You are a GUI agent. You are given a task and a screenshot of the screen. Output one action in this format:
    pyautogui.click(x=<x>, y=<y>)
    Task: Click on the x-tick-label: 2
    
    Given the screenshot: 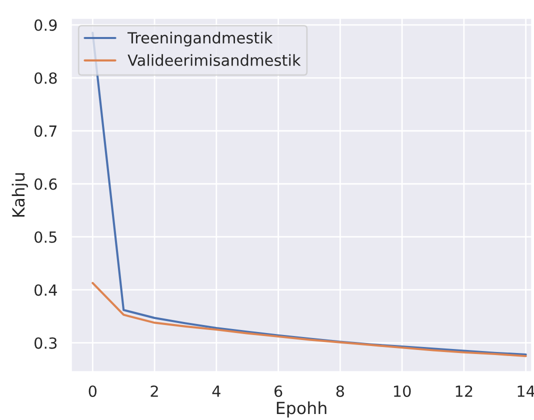 What is the action you would take?
    pyautogui.click(x=154, y=391)
    